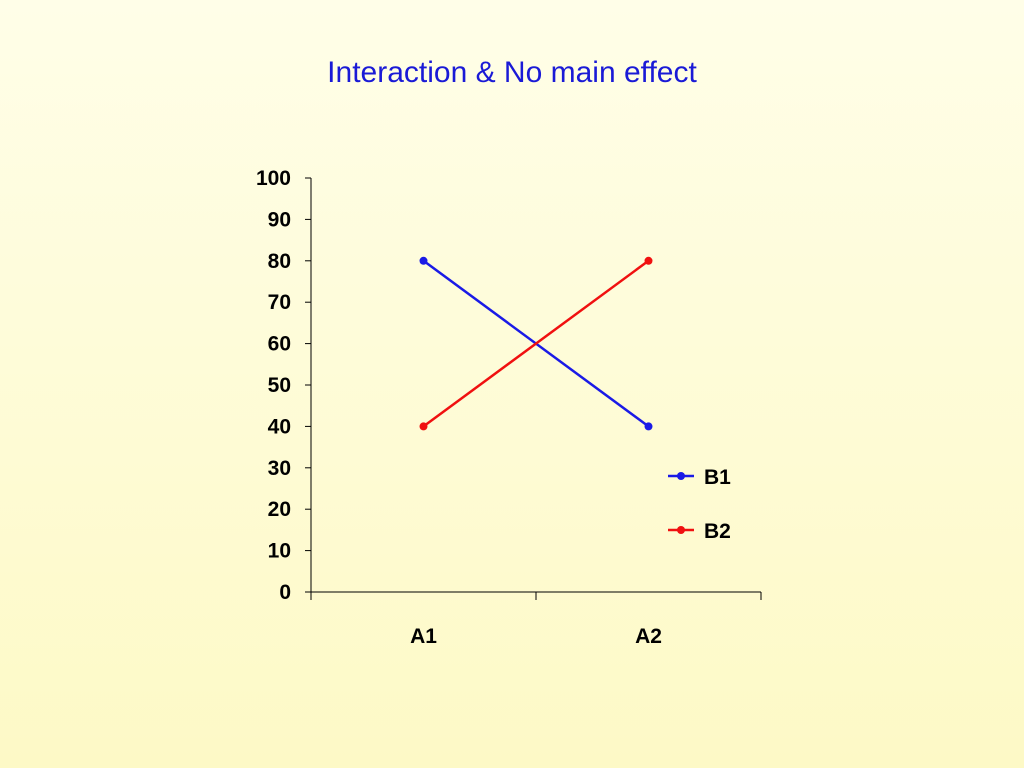 The image size is (1024, 768). Describe the element at coordinates (512, 72) in the screenshot. I see `chart-title: Interaction & No main effect` at that location.